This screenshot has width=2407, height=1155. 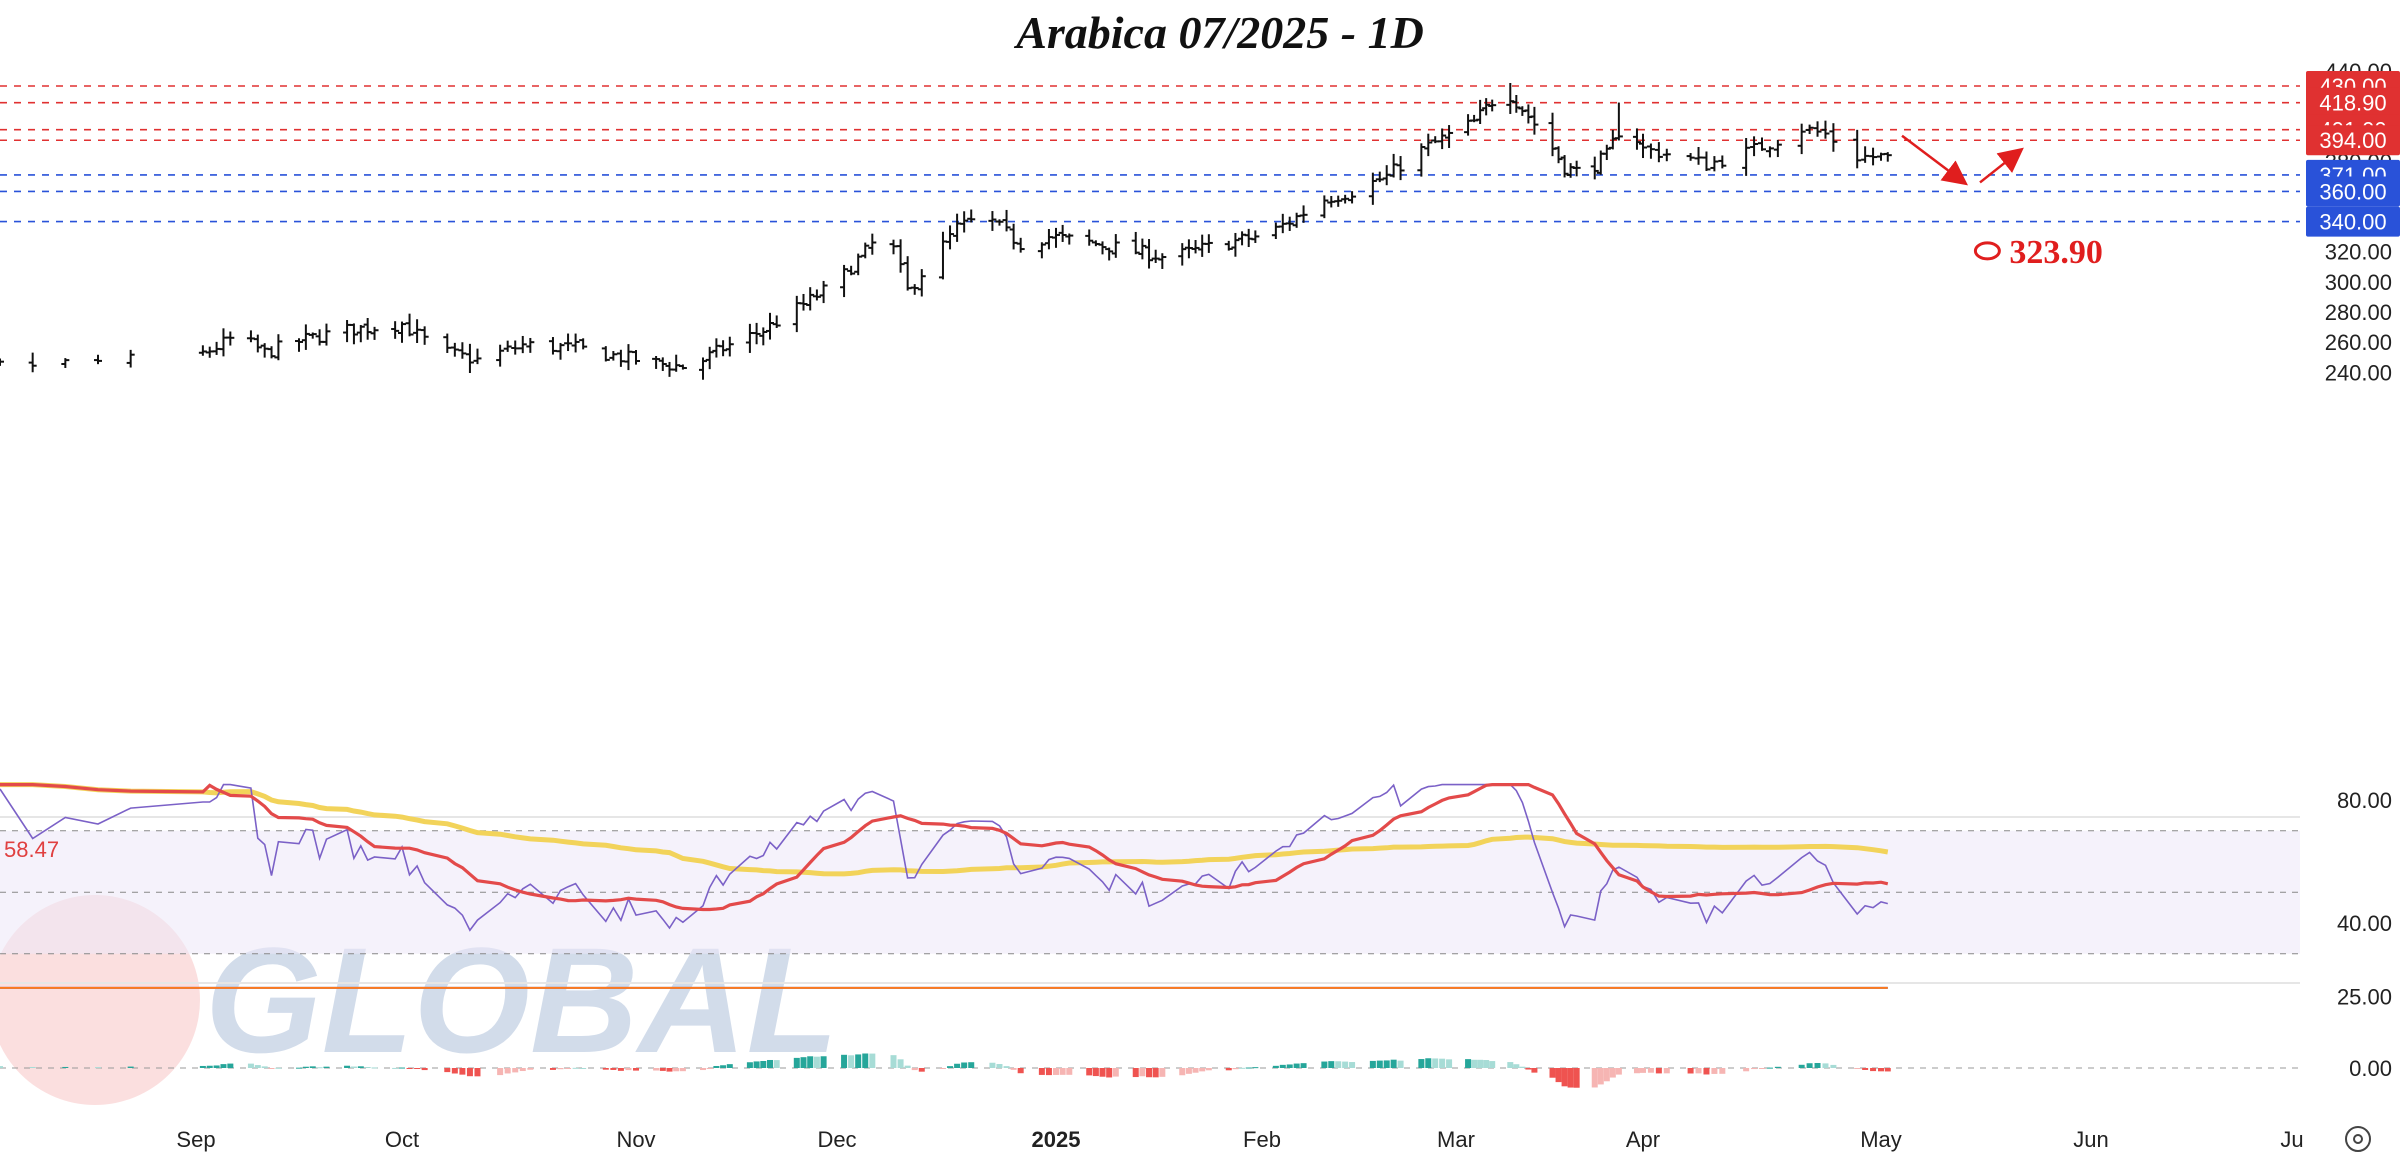 What do you see at coordinates (2038, 252) in the screenshot?
I see `low-annotation: 323.90` at bounding box center [2038, 252].